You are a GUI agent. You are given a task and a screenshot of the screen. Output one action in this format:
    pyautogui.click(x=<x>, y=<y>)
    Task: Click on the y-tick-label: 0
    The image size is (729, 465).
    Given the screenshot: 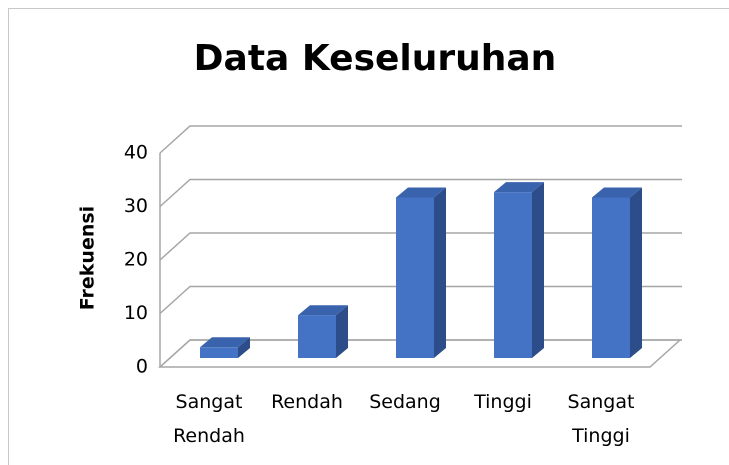 What is the action you would take?
    pyautogui.click(x=142, y=367)
    